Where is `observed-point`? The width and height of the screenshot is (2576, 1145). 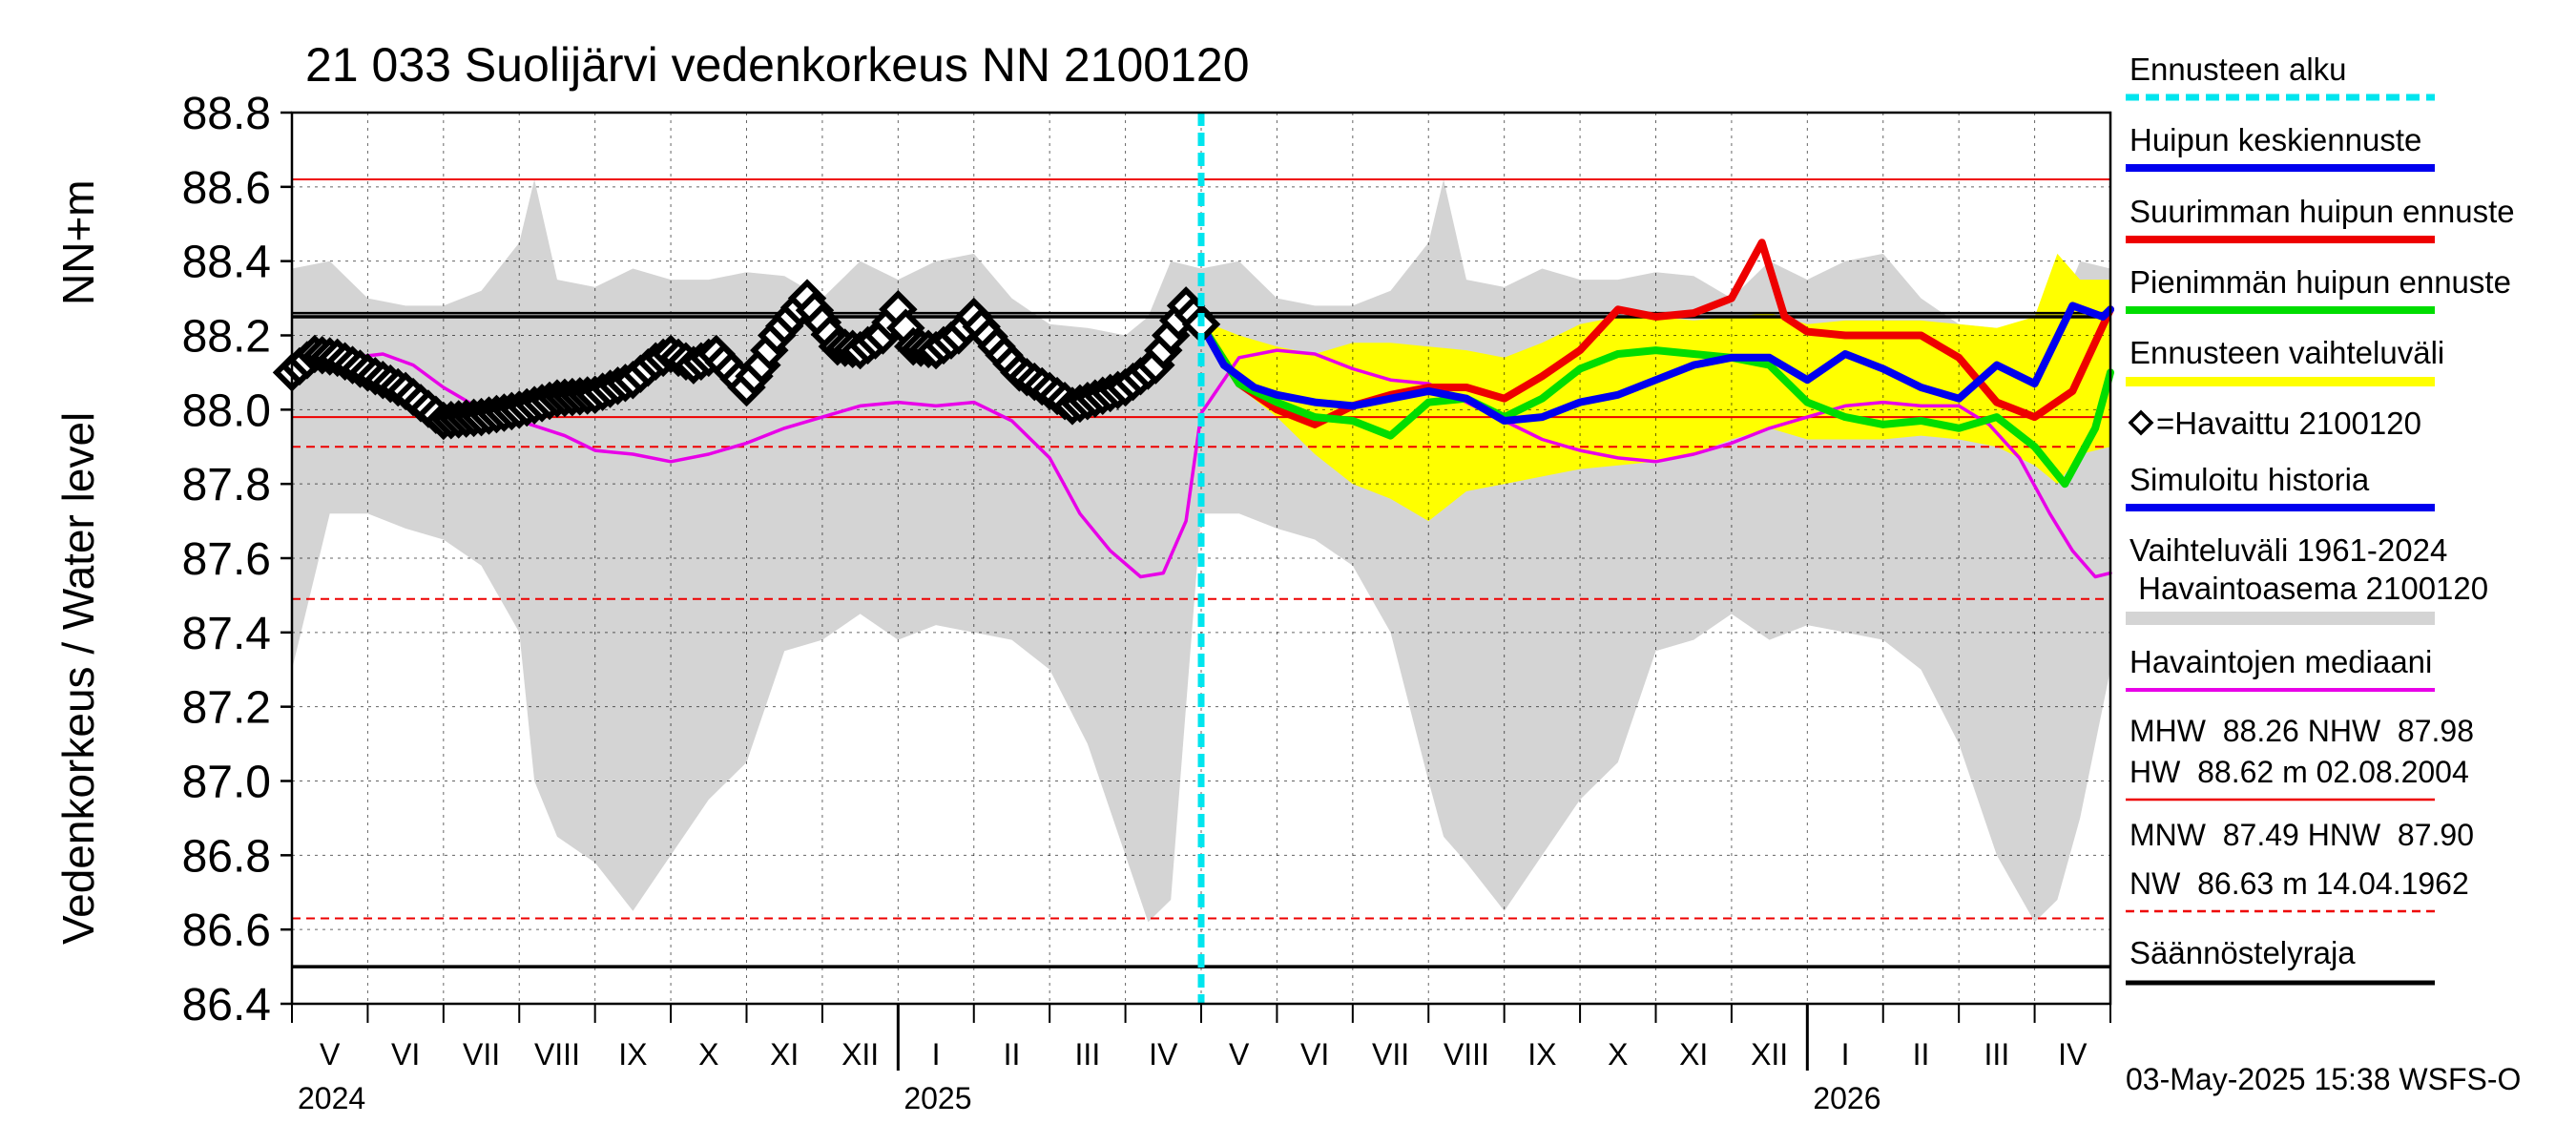 observed-point is located at coordinates (905, 327).